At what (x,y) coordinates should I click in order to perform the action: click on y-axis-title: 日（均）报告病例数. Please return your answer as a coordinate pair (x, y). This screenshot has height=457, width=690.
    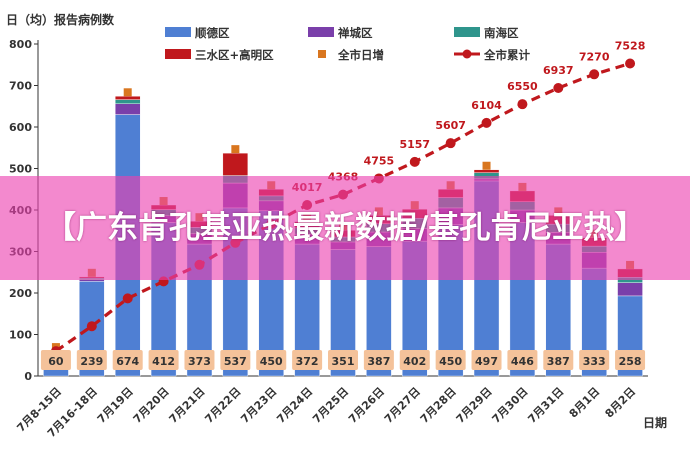
    Looking at the image, I should click on (60, 19).